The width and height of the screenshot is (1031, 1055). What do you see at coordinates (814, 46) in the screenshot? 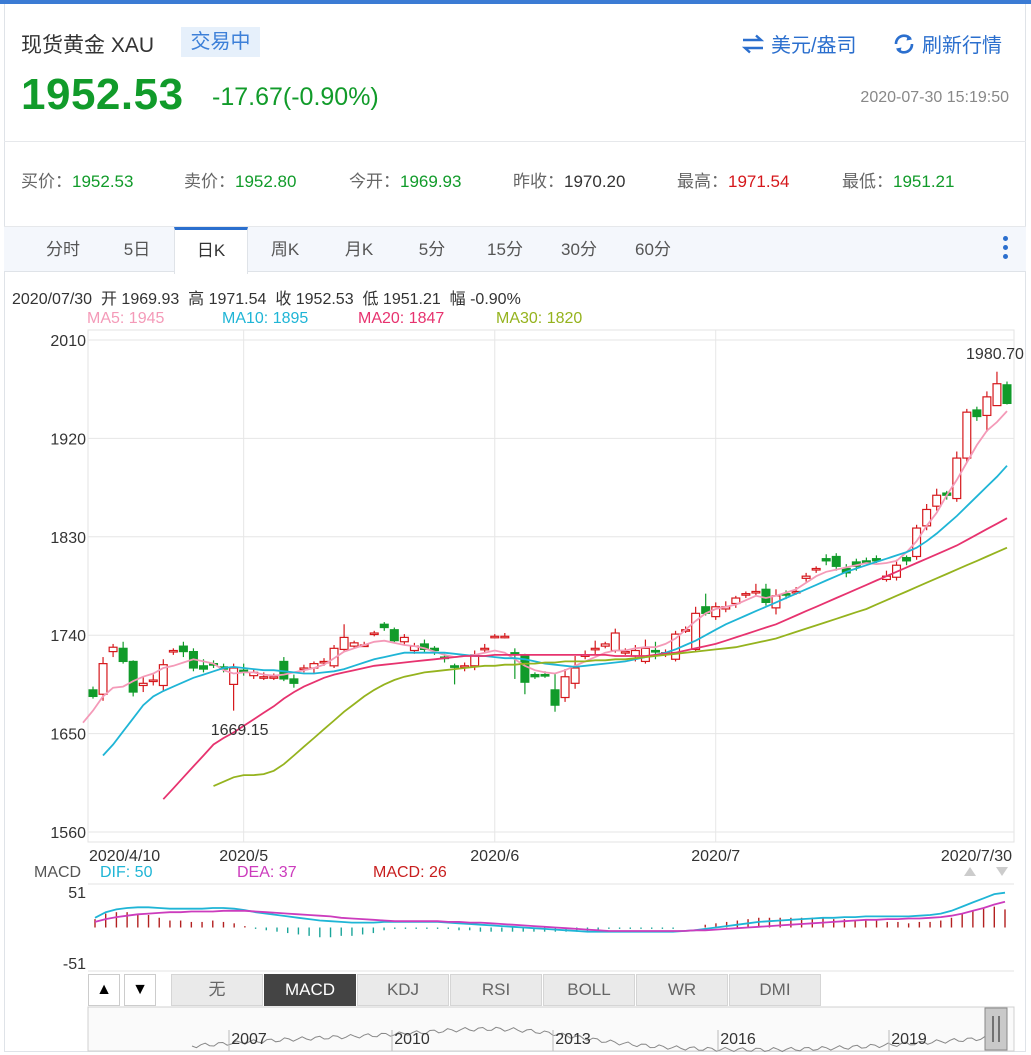
I see `currency-label: 美元/盎司` at bounding box center [814, 46].